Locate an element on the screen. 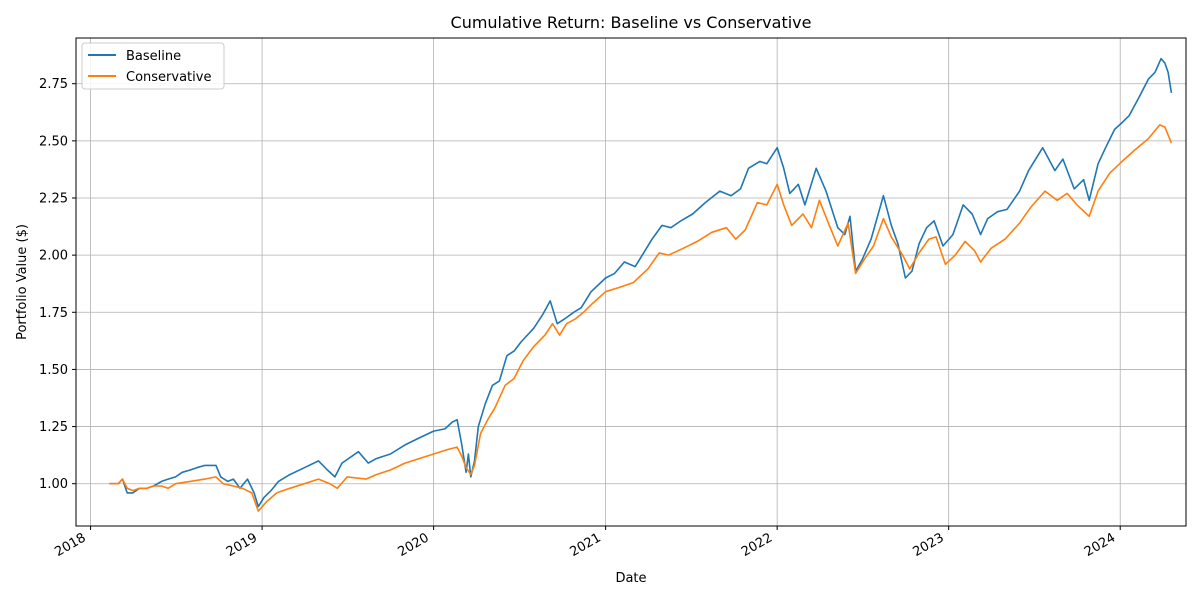 The image size is (1200, 600). legend-box is located at coordinates (153, 66).